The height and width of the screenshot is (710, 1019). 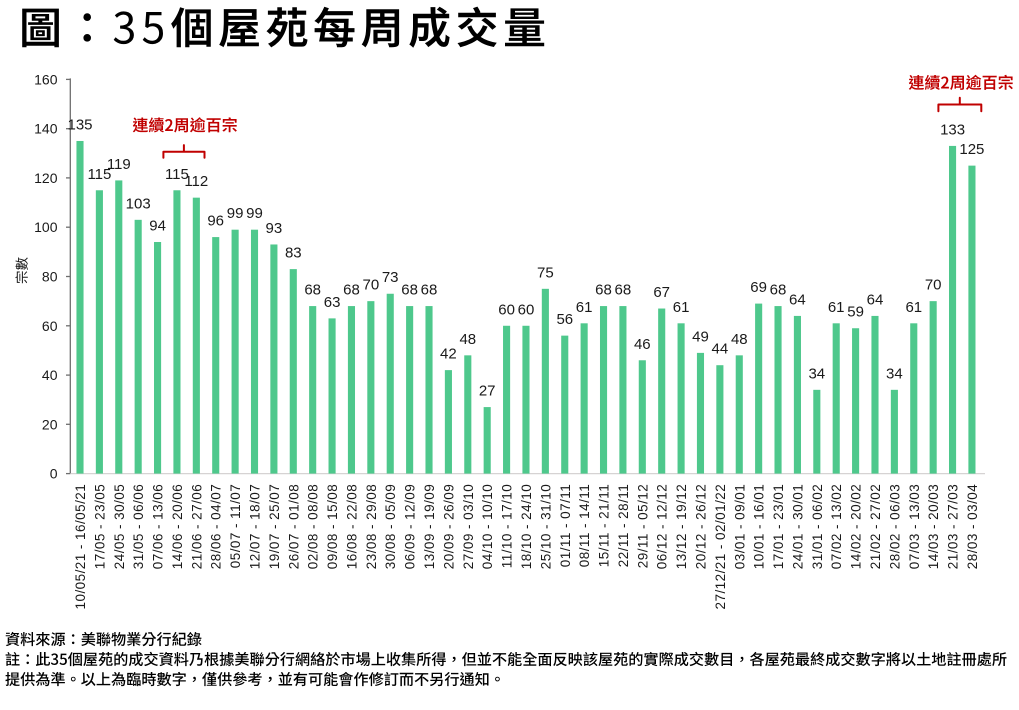 I want to click on svg-text: 15/11 - 21/11, so click(x=604, y=525).